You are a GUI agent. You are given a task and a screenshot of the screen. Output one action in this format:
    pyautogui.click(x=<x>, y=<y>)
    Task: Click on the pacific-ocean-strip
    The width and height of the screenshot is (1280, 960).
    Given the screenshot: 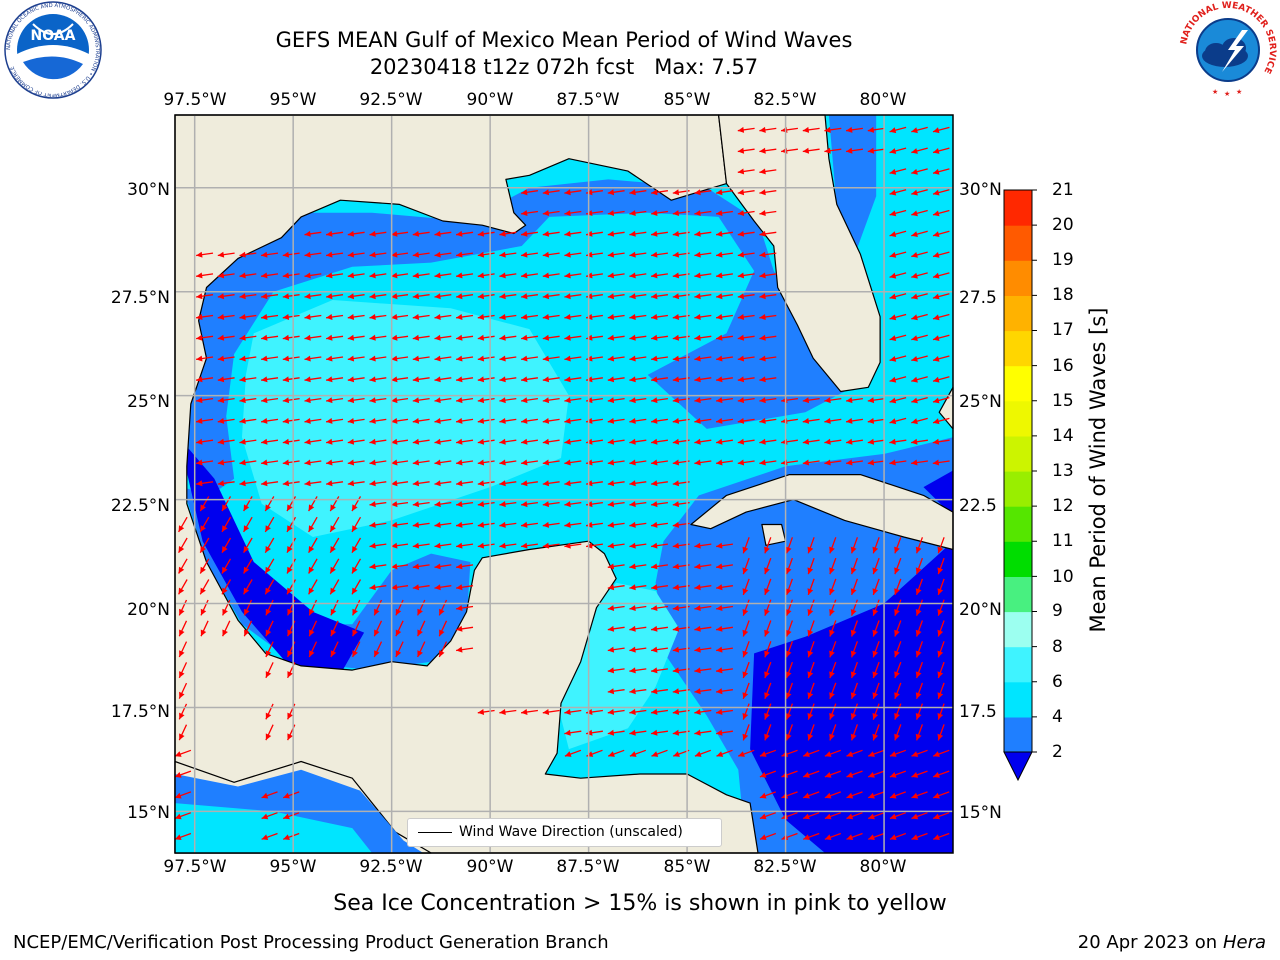 What is the action you would take?
    pyautogui.click(x=273, y=828)
    